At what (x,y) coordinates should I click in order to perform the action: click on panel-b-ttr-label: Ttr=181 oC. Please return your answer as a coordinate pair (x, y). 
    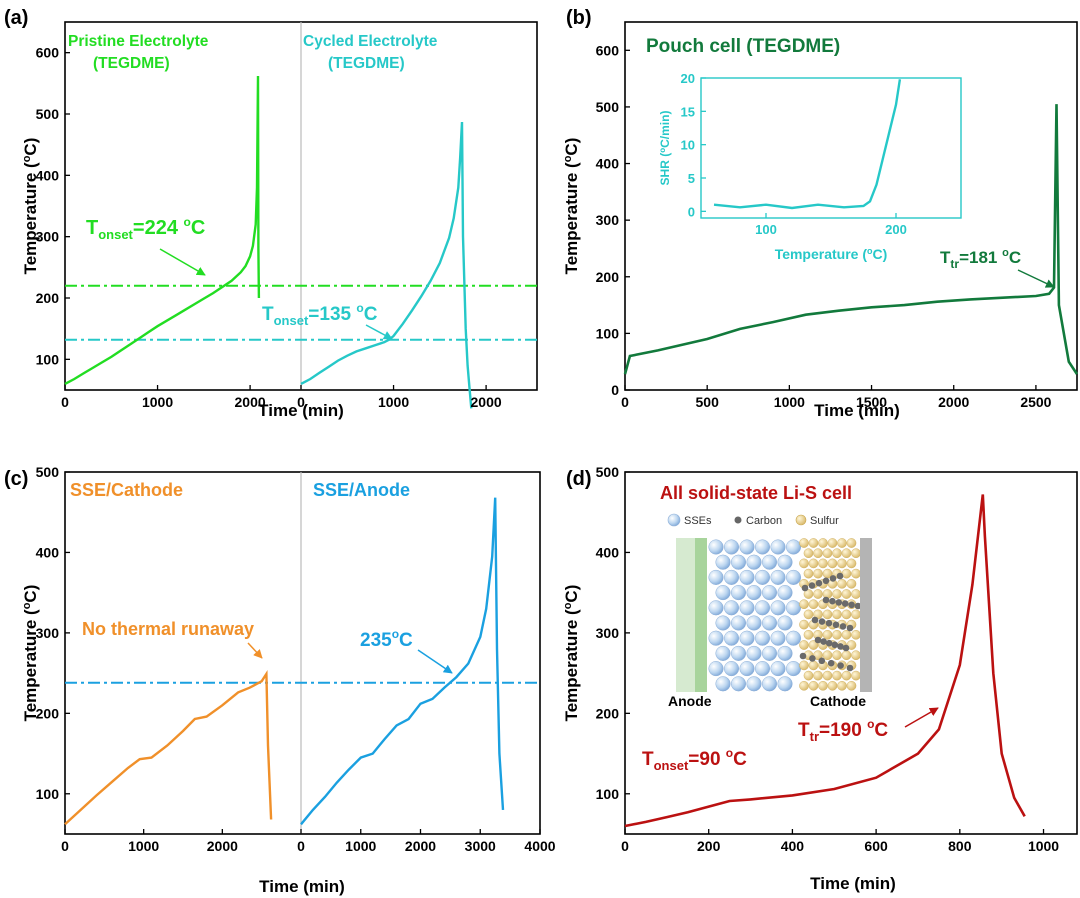
    Looking at the image, I should click on (980, 259).